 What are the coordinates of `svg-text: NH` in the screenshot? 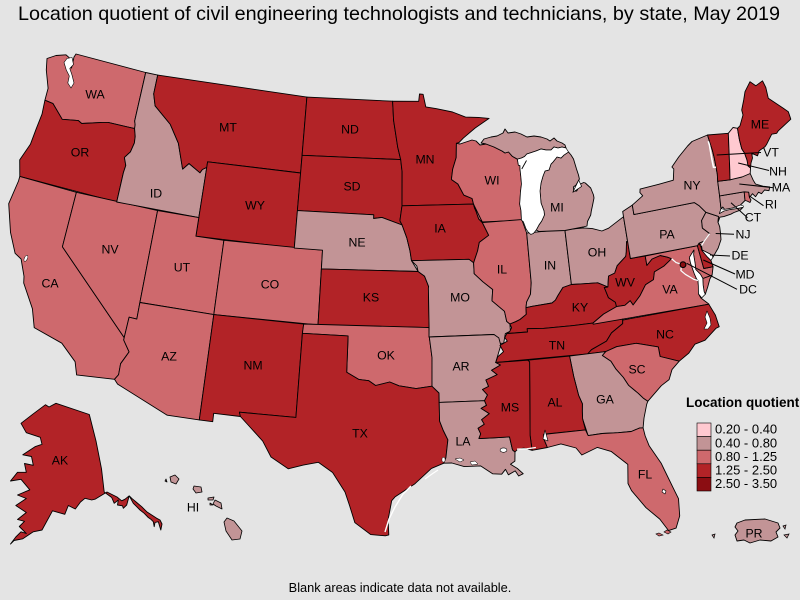 It's located at (778, 171).